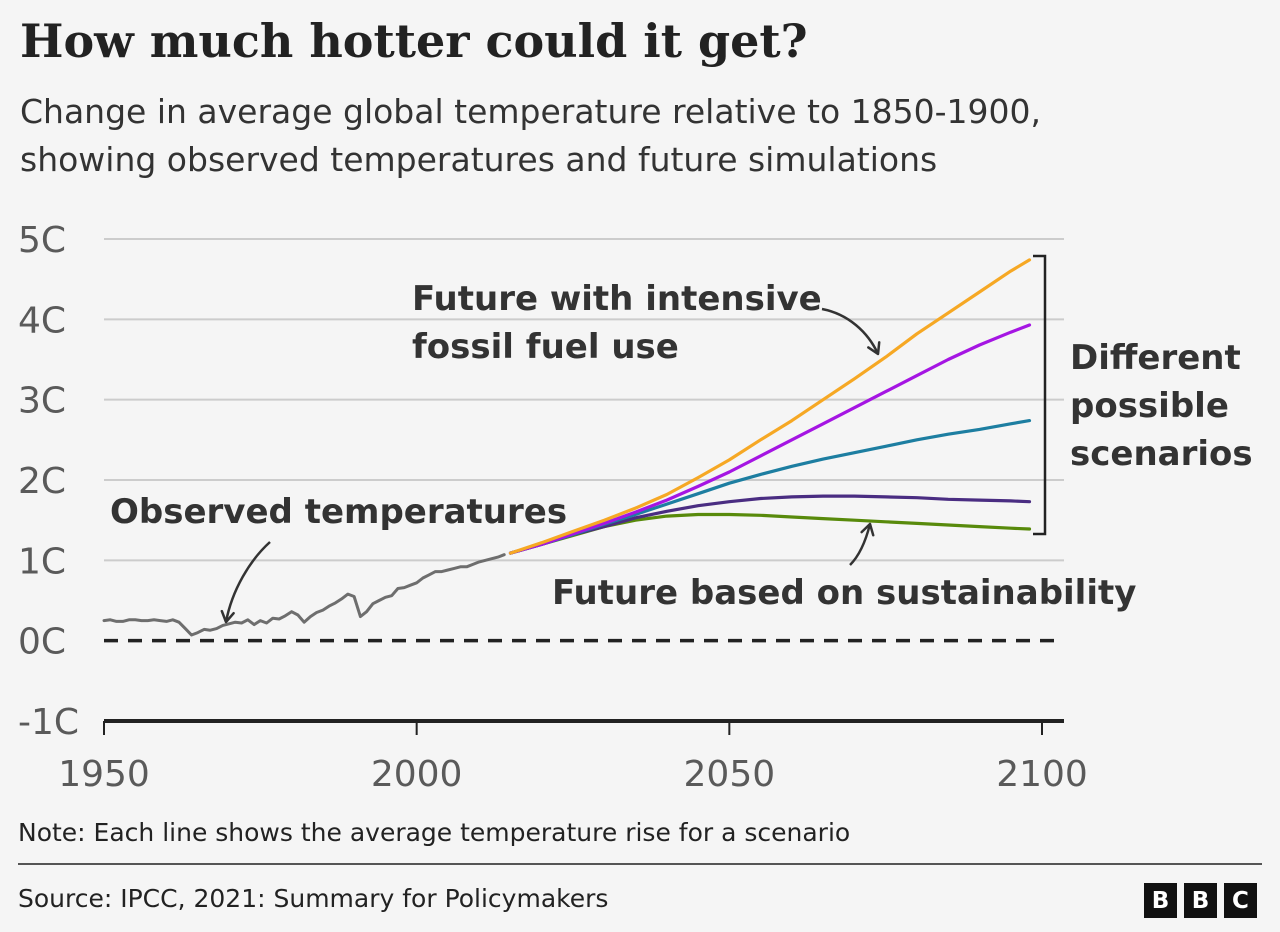 The width and height of the screenshot is (1280, 932). I want to click on label-observed-temperatures: Observed temperatures, so click(338, 512).